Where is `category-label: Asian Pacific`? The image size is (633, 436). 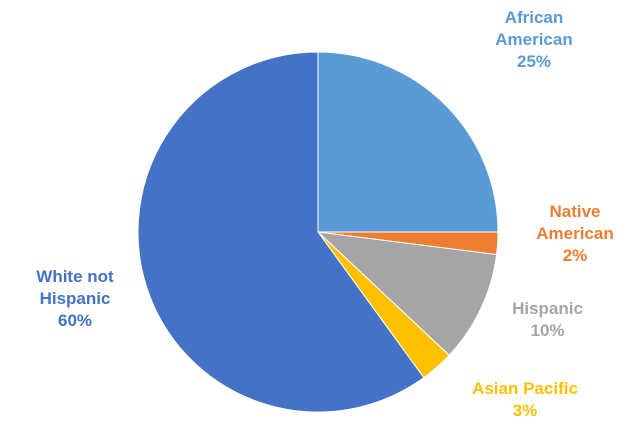
category-label: Asian Pacific is located at coordinates (525, 388).